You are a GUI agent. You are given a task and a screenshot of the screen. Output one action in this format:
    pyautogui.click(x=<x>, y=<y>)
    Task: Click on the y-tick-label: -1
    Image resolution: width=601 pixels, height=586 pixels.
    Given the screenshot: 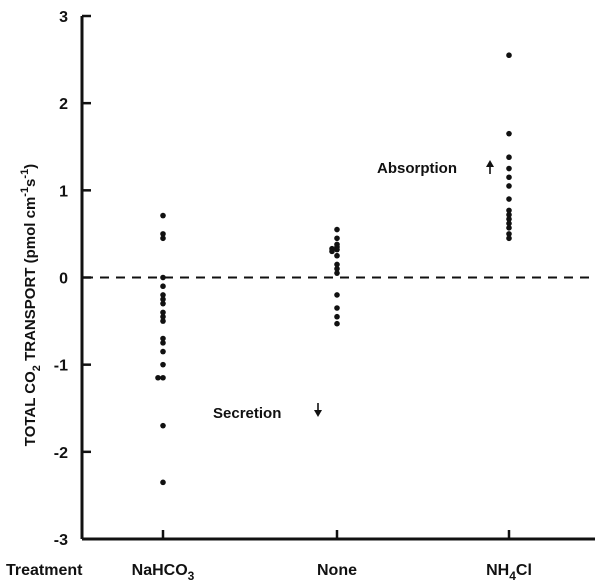 What is the action you would take?
    pyautogui.click(x=61, y=366)
    